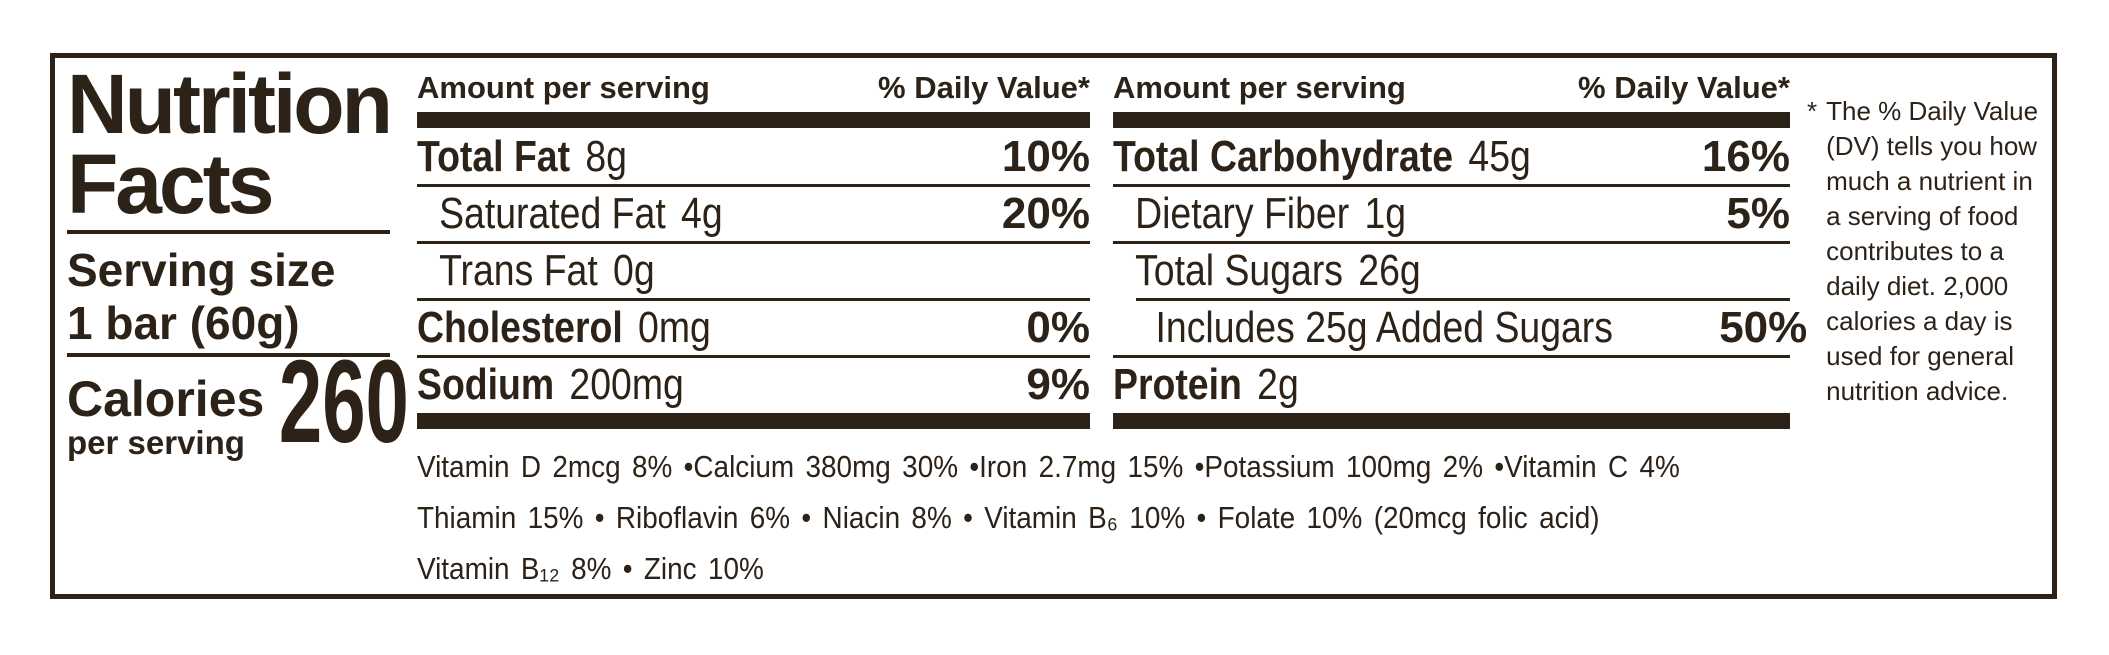 The height and width of the screenshot is (655, 2109). What do you see at coordinates (228, 355) in the screenshot?
I see `divider-under-serving` at bounding box center [228, 355].